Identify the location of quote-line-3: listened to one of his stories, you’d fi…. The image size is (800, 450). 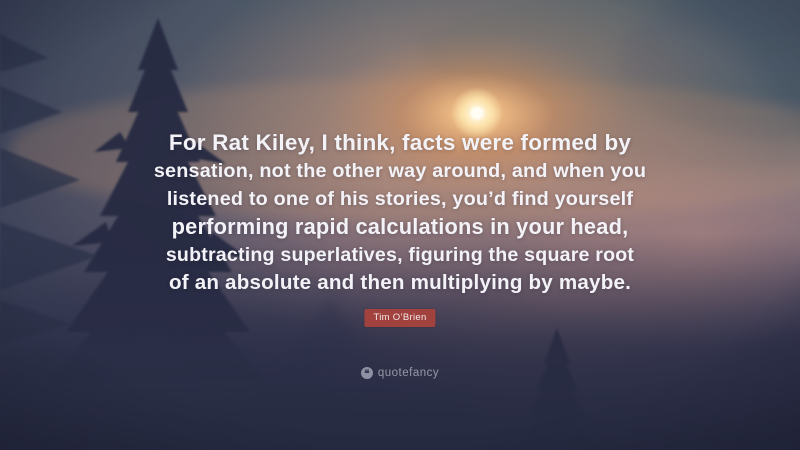
(400, 199).